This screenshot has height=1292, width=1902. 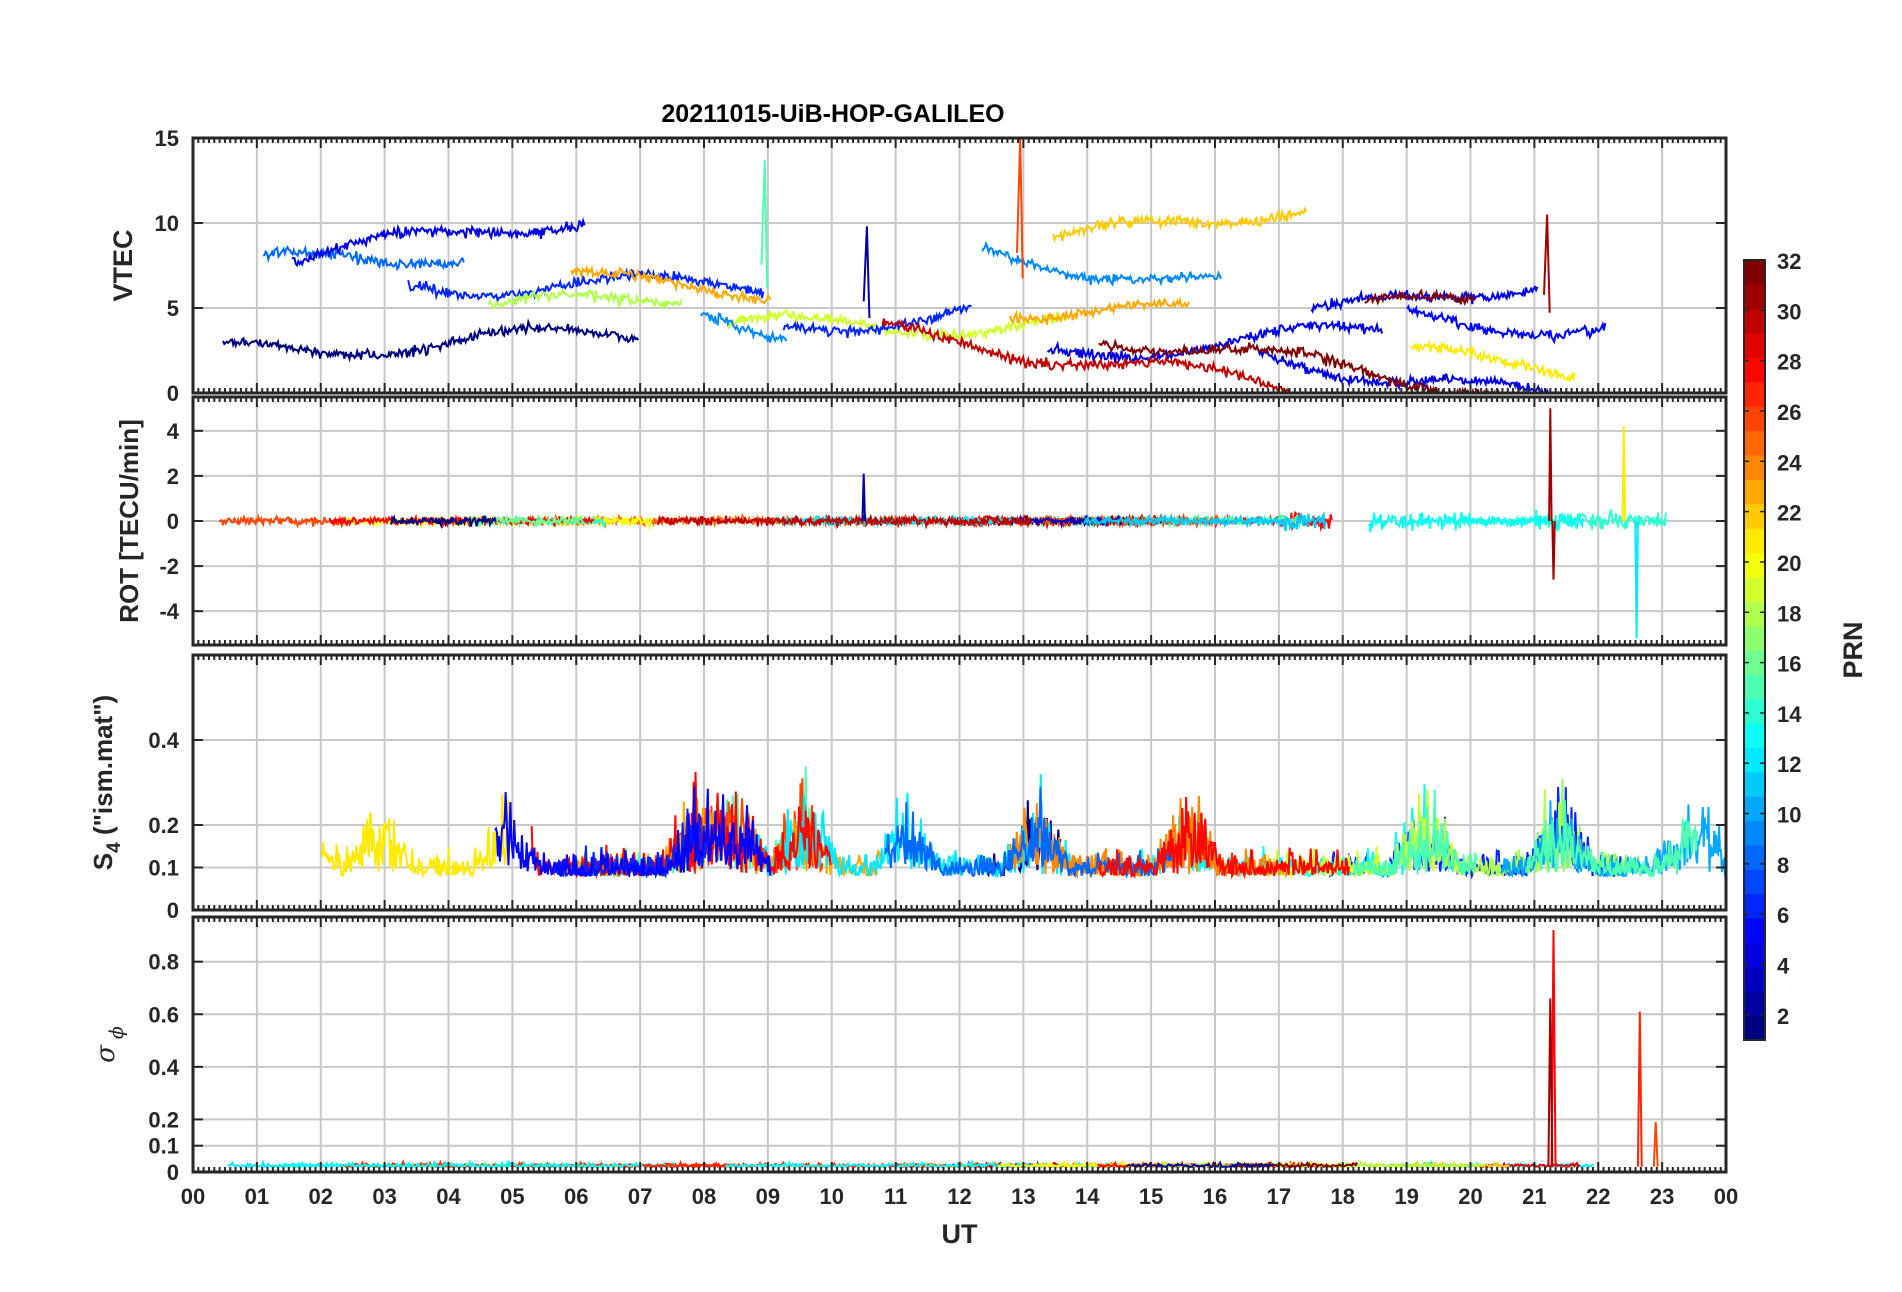 What do you see at coordinates (1343, 1196) in the screenshot?
I see `x-tick-label: 18` at bounding box center [1343, 1196].